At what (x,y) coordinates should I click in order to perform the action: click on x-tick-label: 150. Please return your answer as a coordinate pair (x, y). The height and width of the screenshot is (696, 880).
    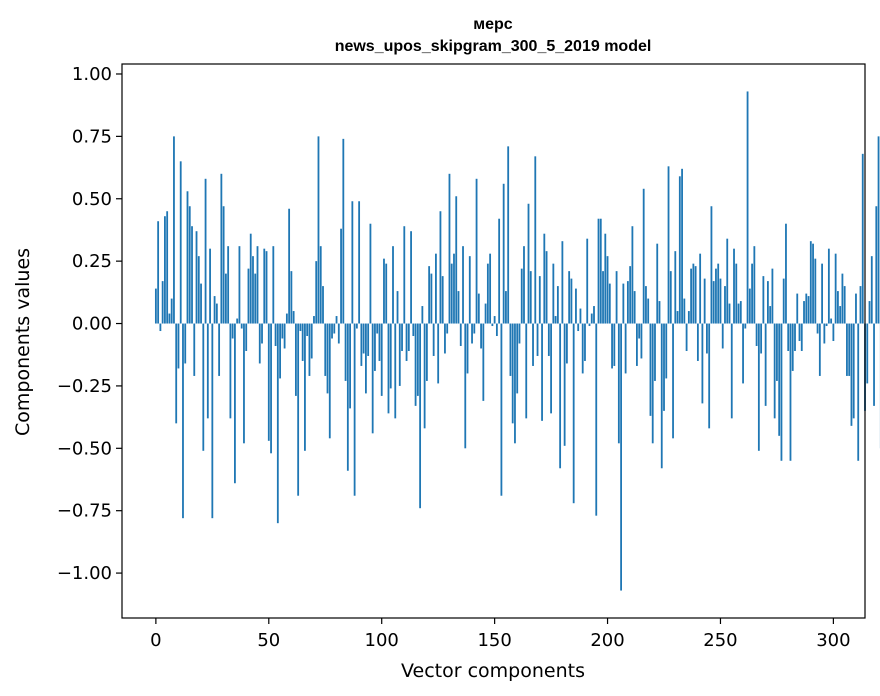
    Looking at the image, I should click on (494, 640).